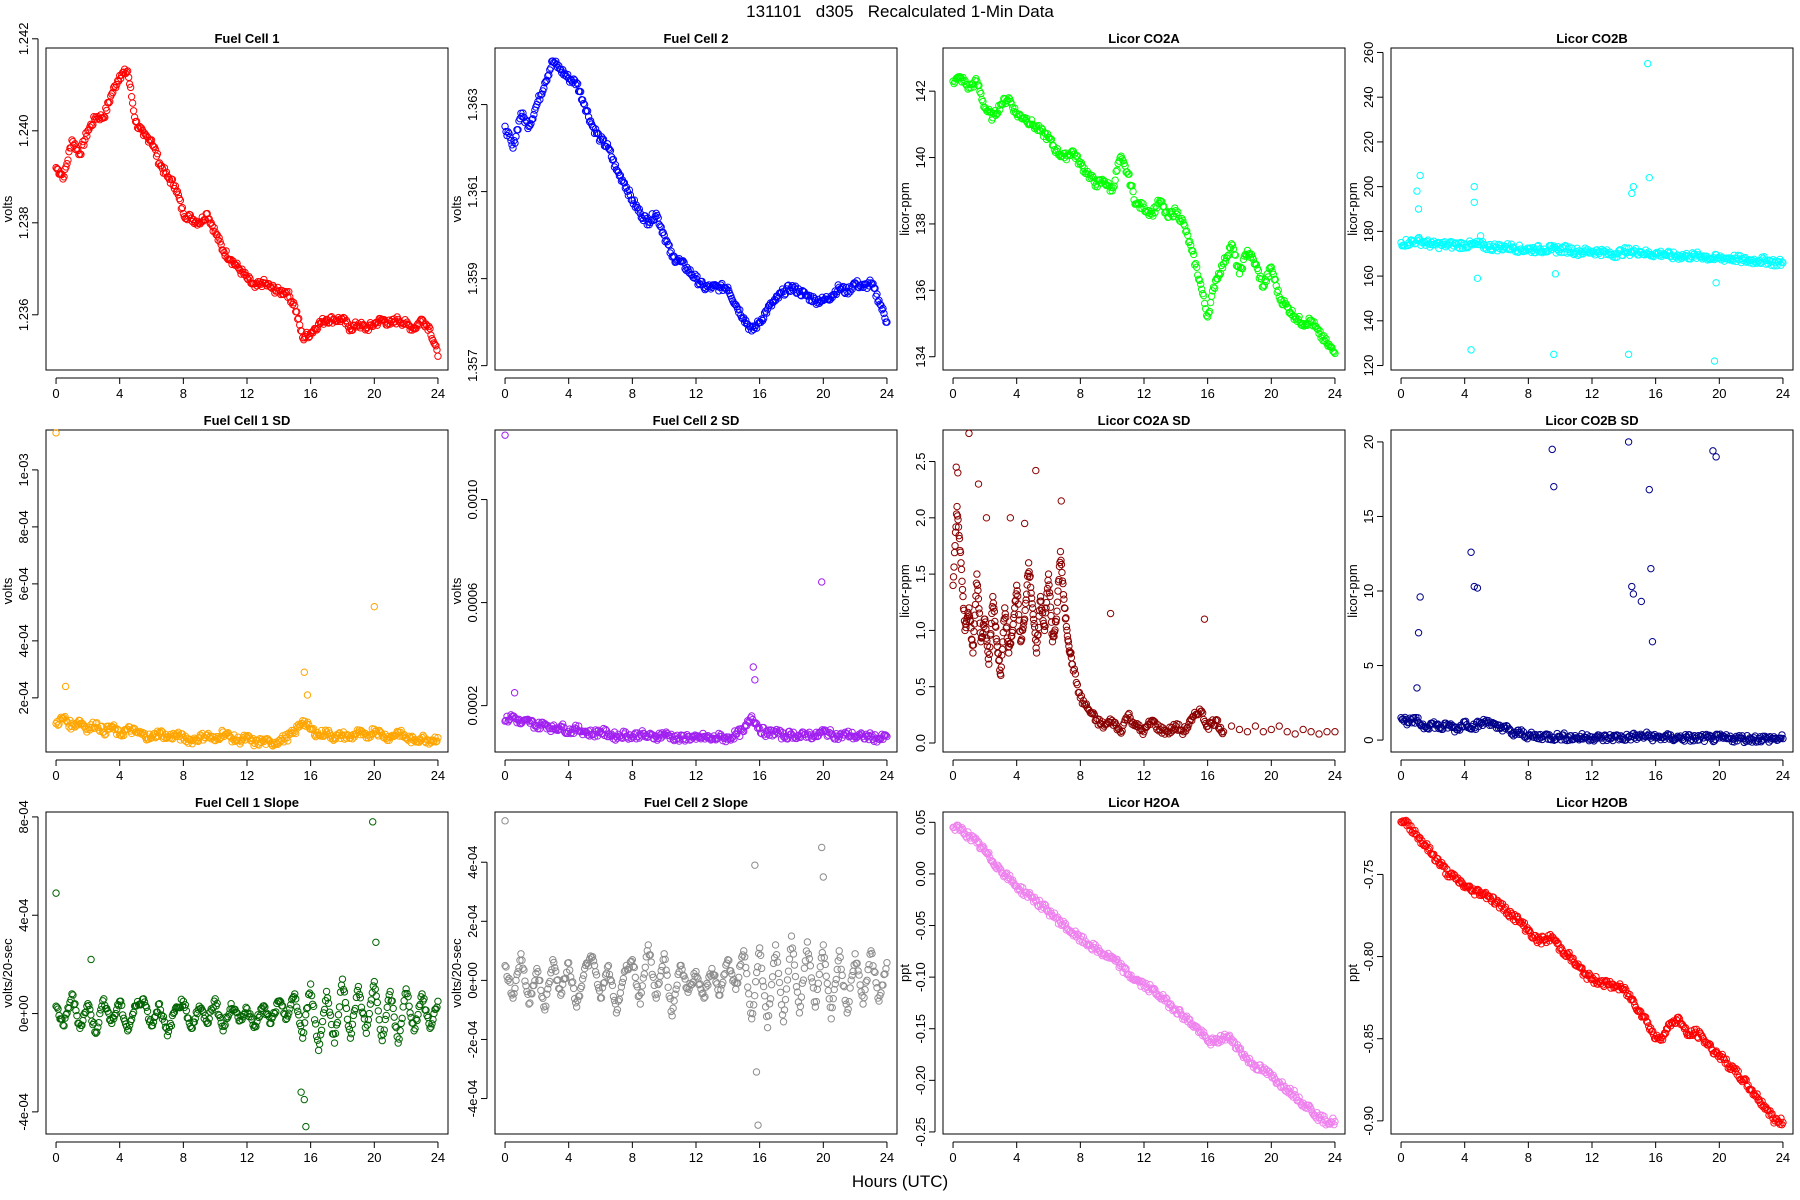 Image resolution: width=1800 pixels, height=1200 pixels. Describe the element at coordinates (1400, 1157) in the screenshot. I see `x-tick-label: 0` at that location.